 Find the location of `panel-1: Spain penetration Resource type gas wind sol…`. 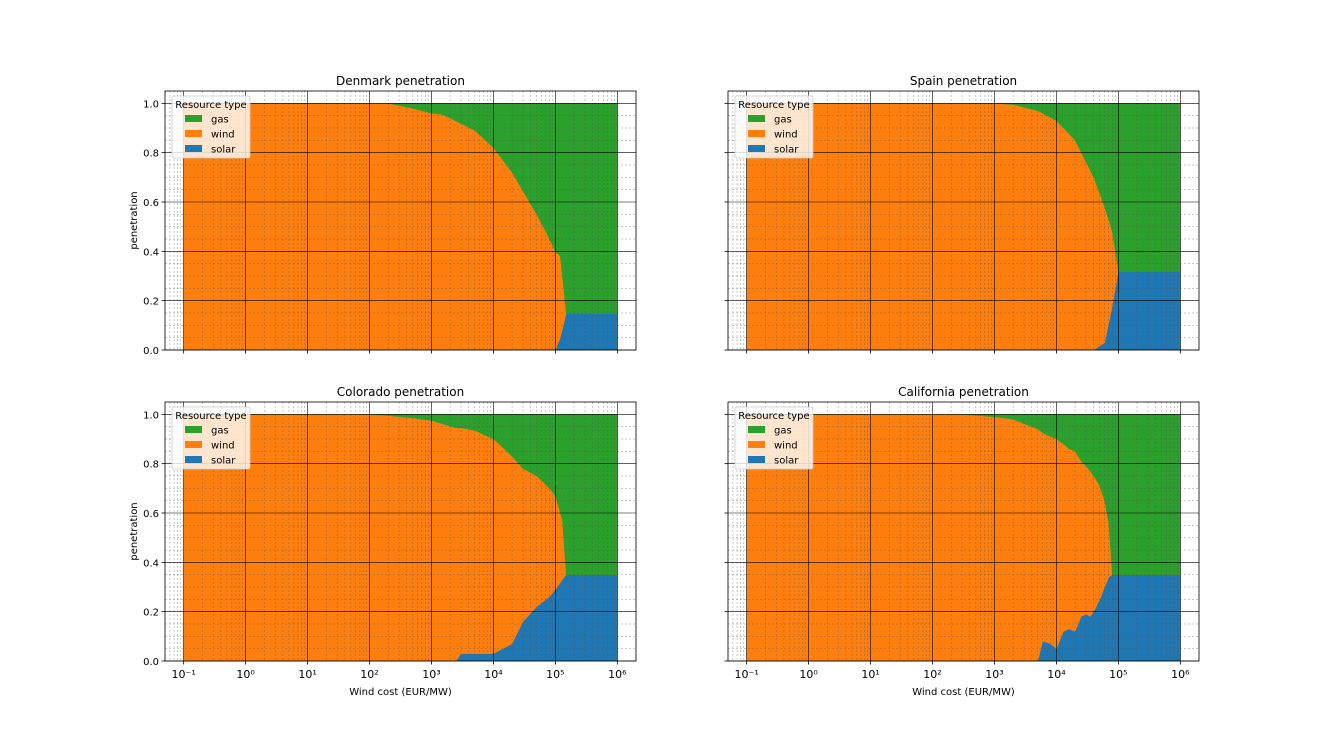

panel-1: Spain penetration Resource type gas wind sol… is located at coordinates (962, 214).